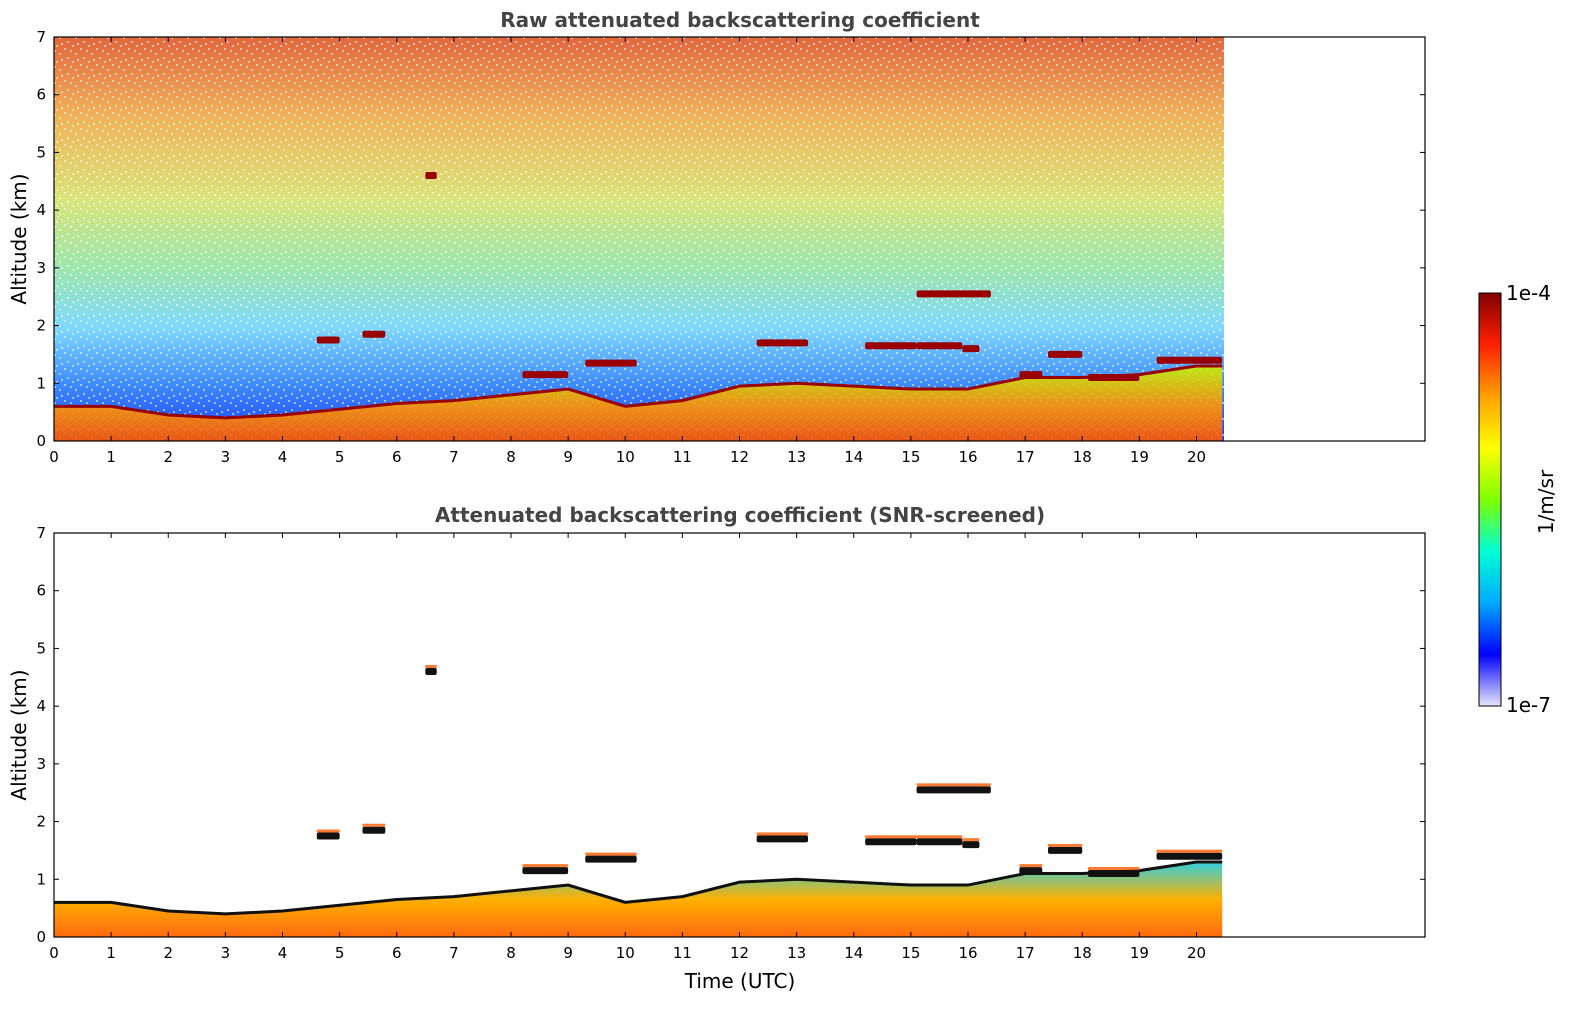  What do you see at coordinates (638, 888) in the screenshot?
I see `screened-boundary-layer-top` at bounding box center [638, 888].